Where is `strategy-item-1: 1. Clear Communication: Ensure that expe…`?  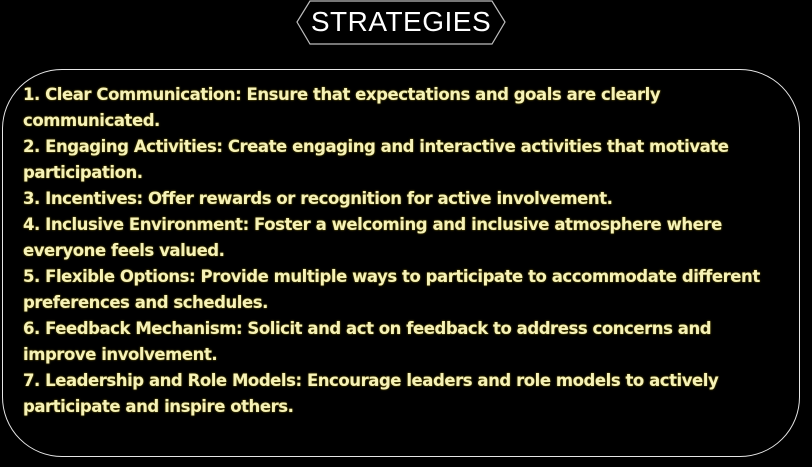 strategy-item-1: 1. Clear Communication: Ensure that expe… is located at coordinates (342, 107).